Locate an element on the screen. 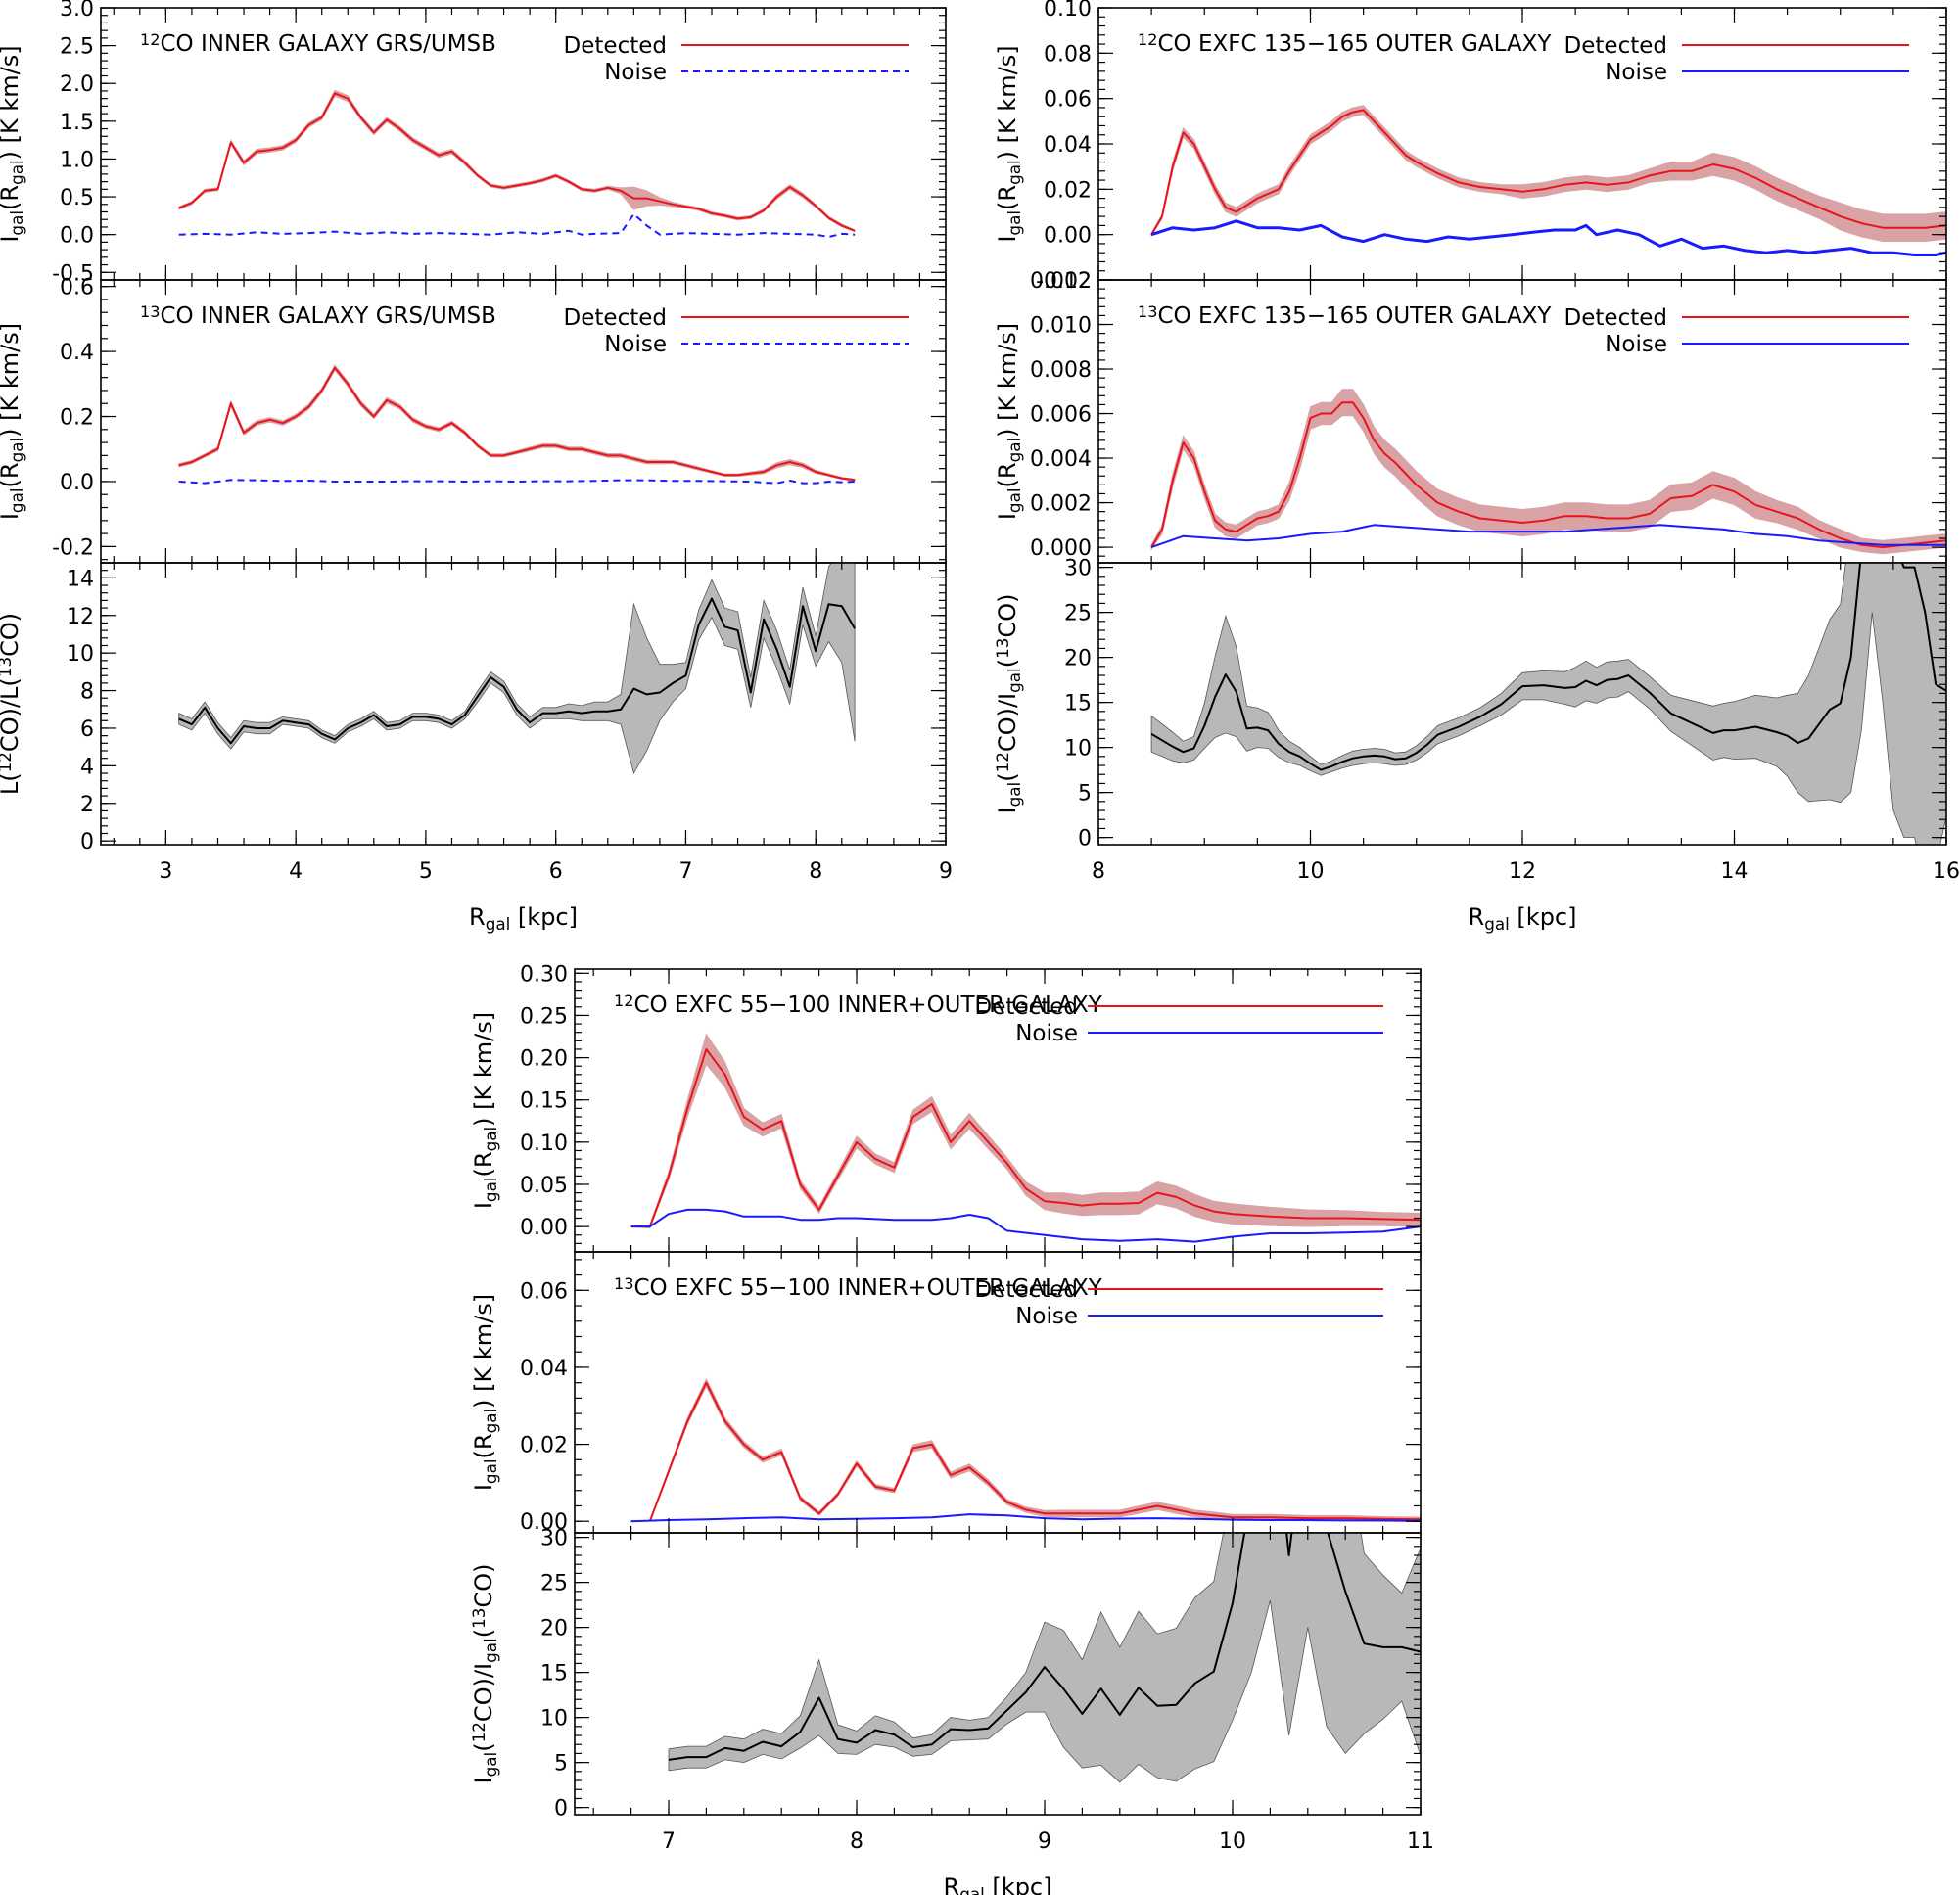  y-tick-label: 15 is located at coordinates (554, 1674).